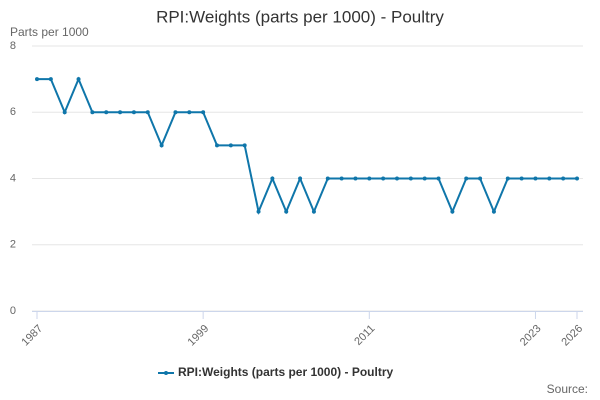 The width and height of the screenshot is (600, 400). I want to click on y-tick-label: 8, so click(13, 46).